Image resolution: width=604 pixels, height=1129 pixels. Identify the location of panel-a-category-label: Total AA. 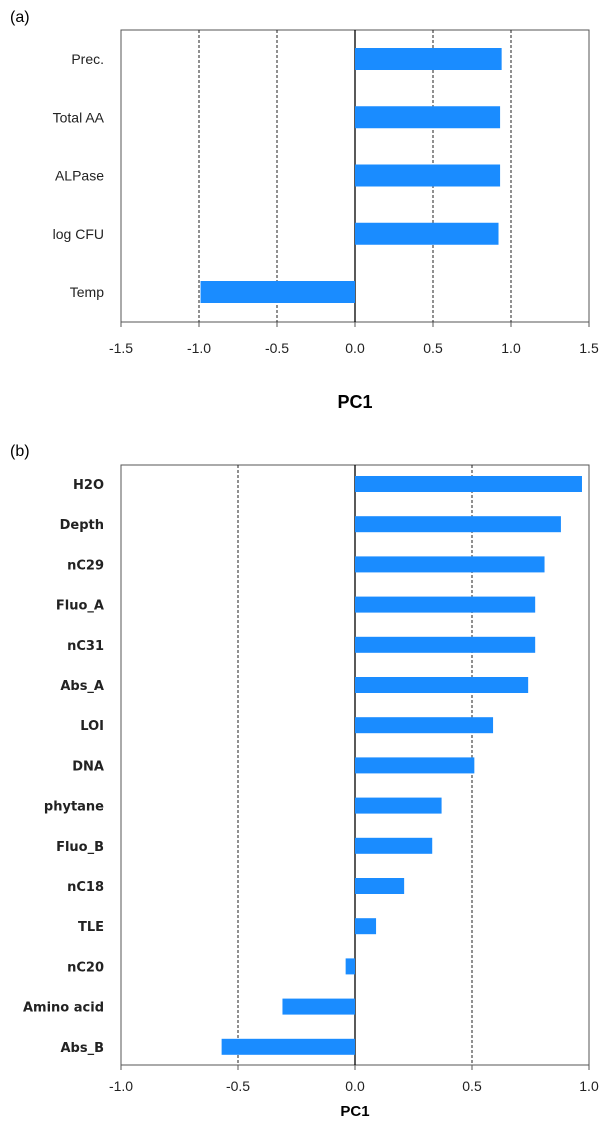
(79, 117).